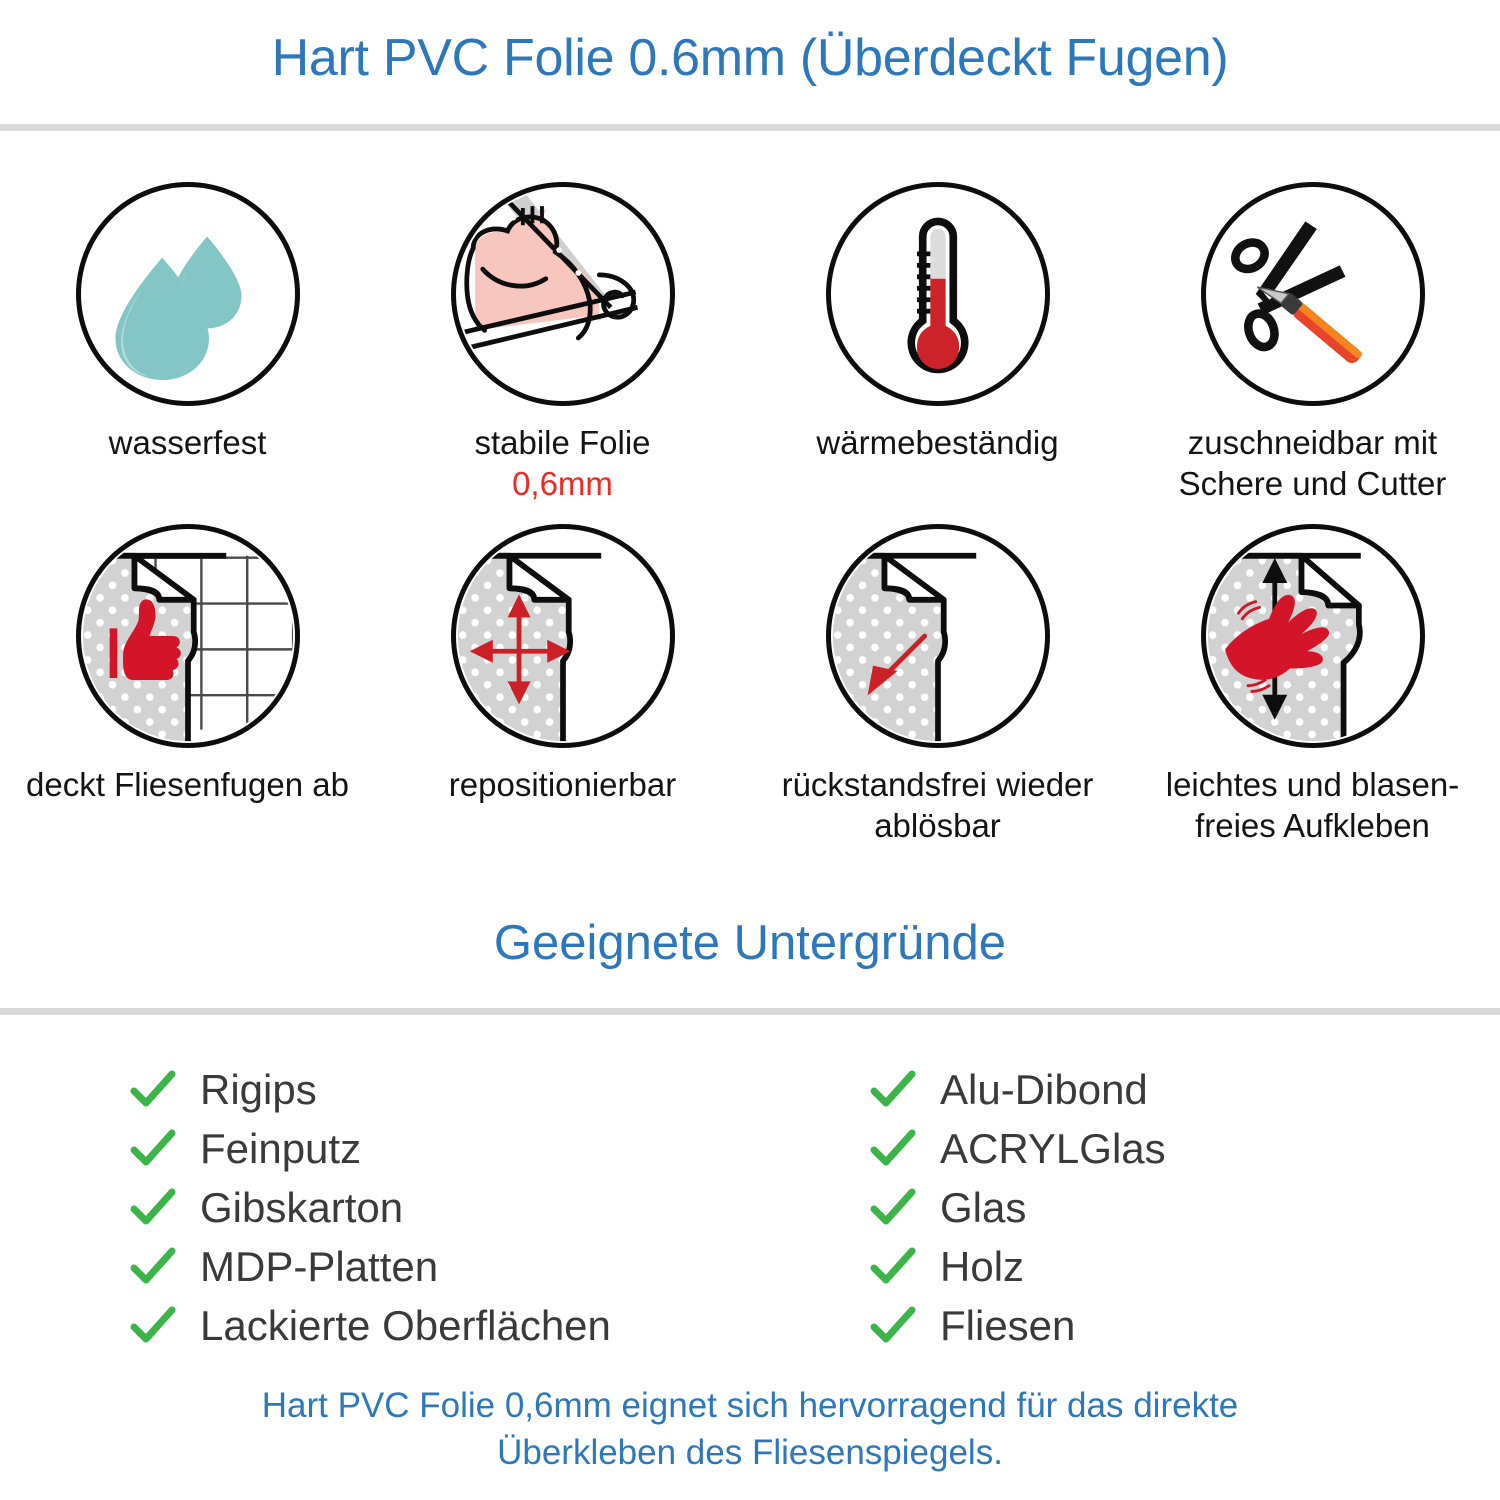  Describe the element at coordinates (984, 805) in the screenshot. I see `feature-label-2: wieder ablösbar` at that location.